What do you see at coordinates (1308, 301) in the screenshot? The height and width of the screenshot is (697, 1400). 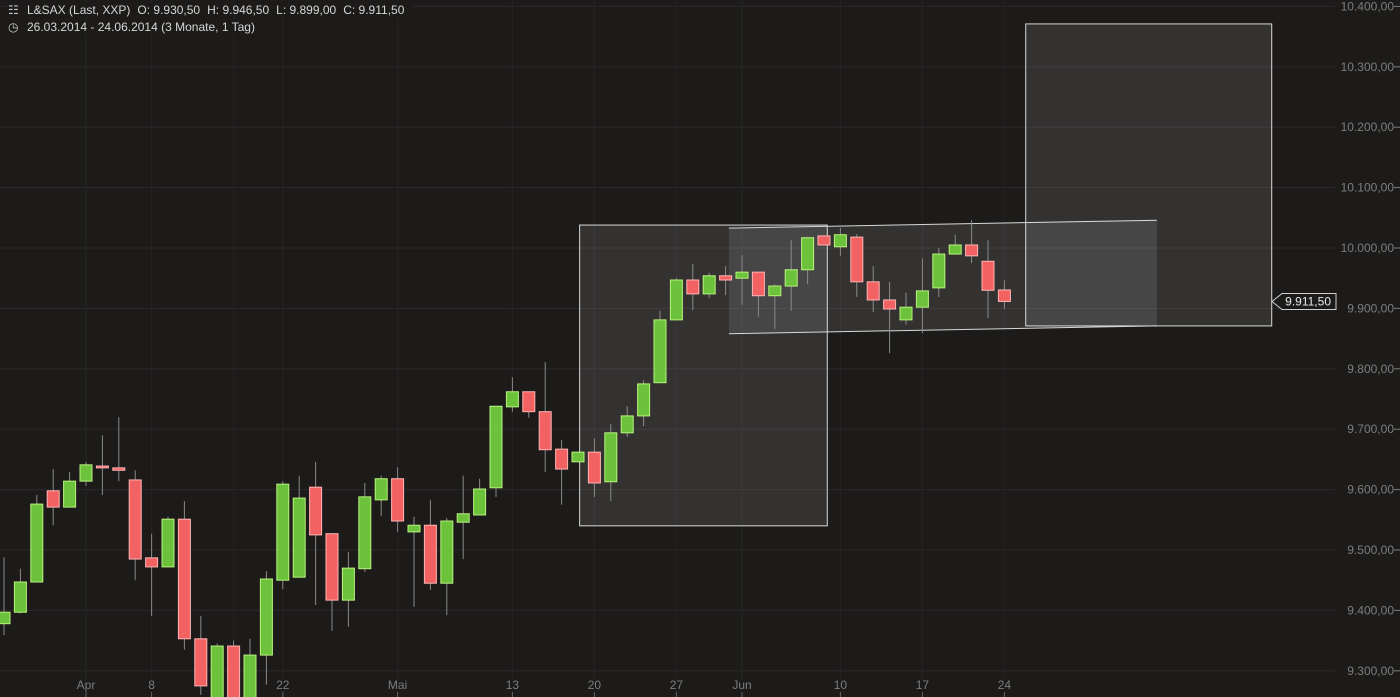 I see `last-price-label: 9.911,50` at bounding box center [1308, 301].